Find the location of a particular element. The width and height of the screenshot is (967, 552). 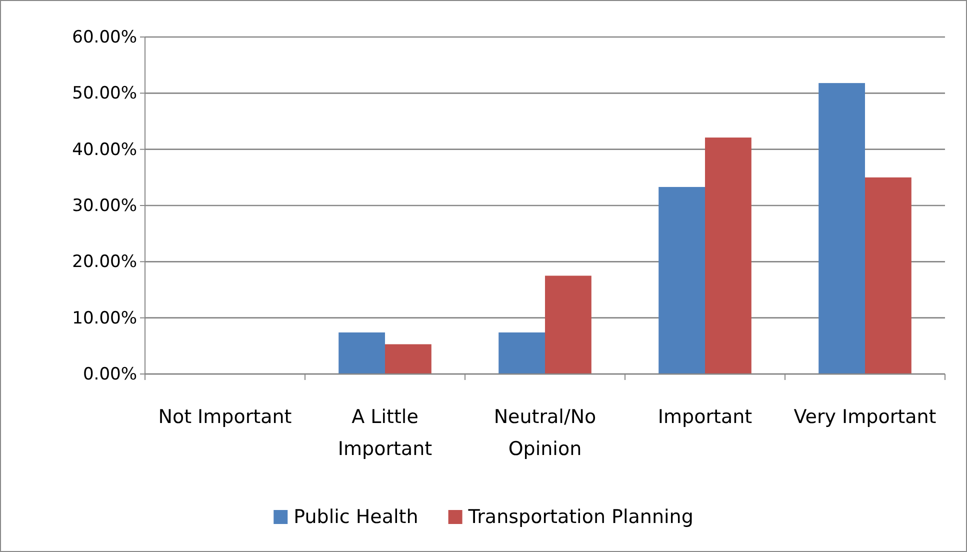

x-tick-label: Important is located at coordinates (705, 417).